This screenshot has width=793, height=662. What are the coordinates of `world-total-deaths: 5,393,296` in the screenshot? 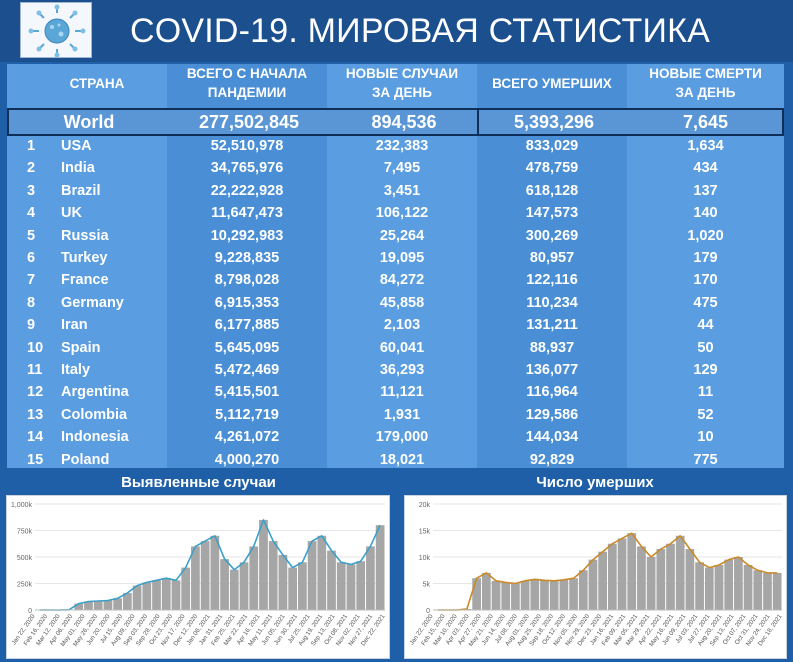 It's located at (554, 122).